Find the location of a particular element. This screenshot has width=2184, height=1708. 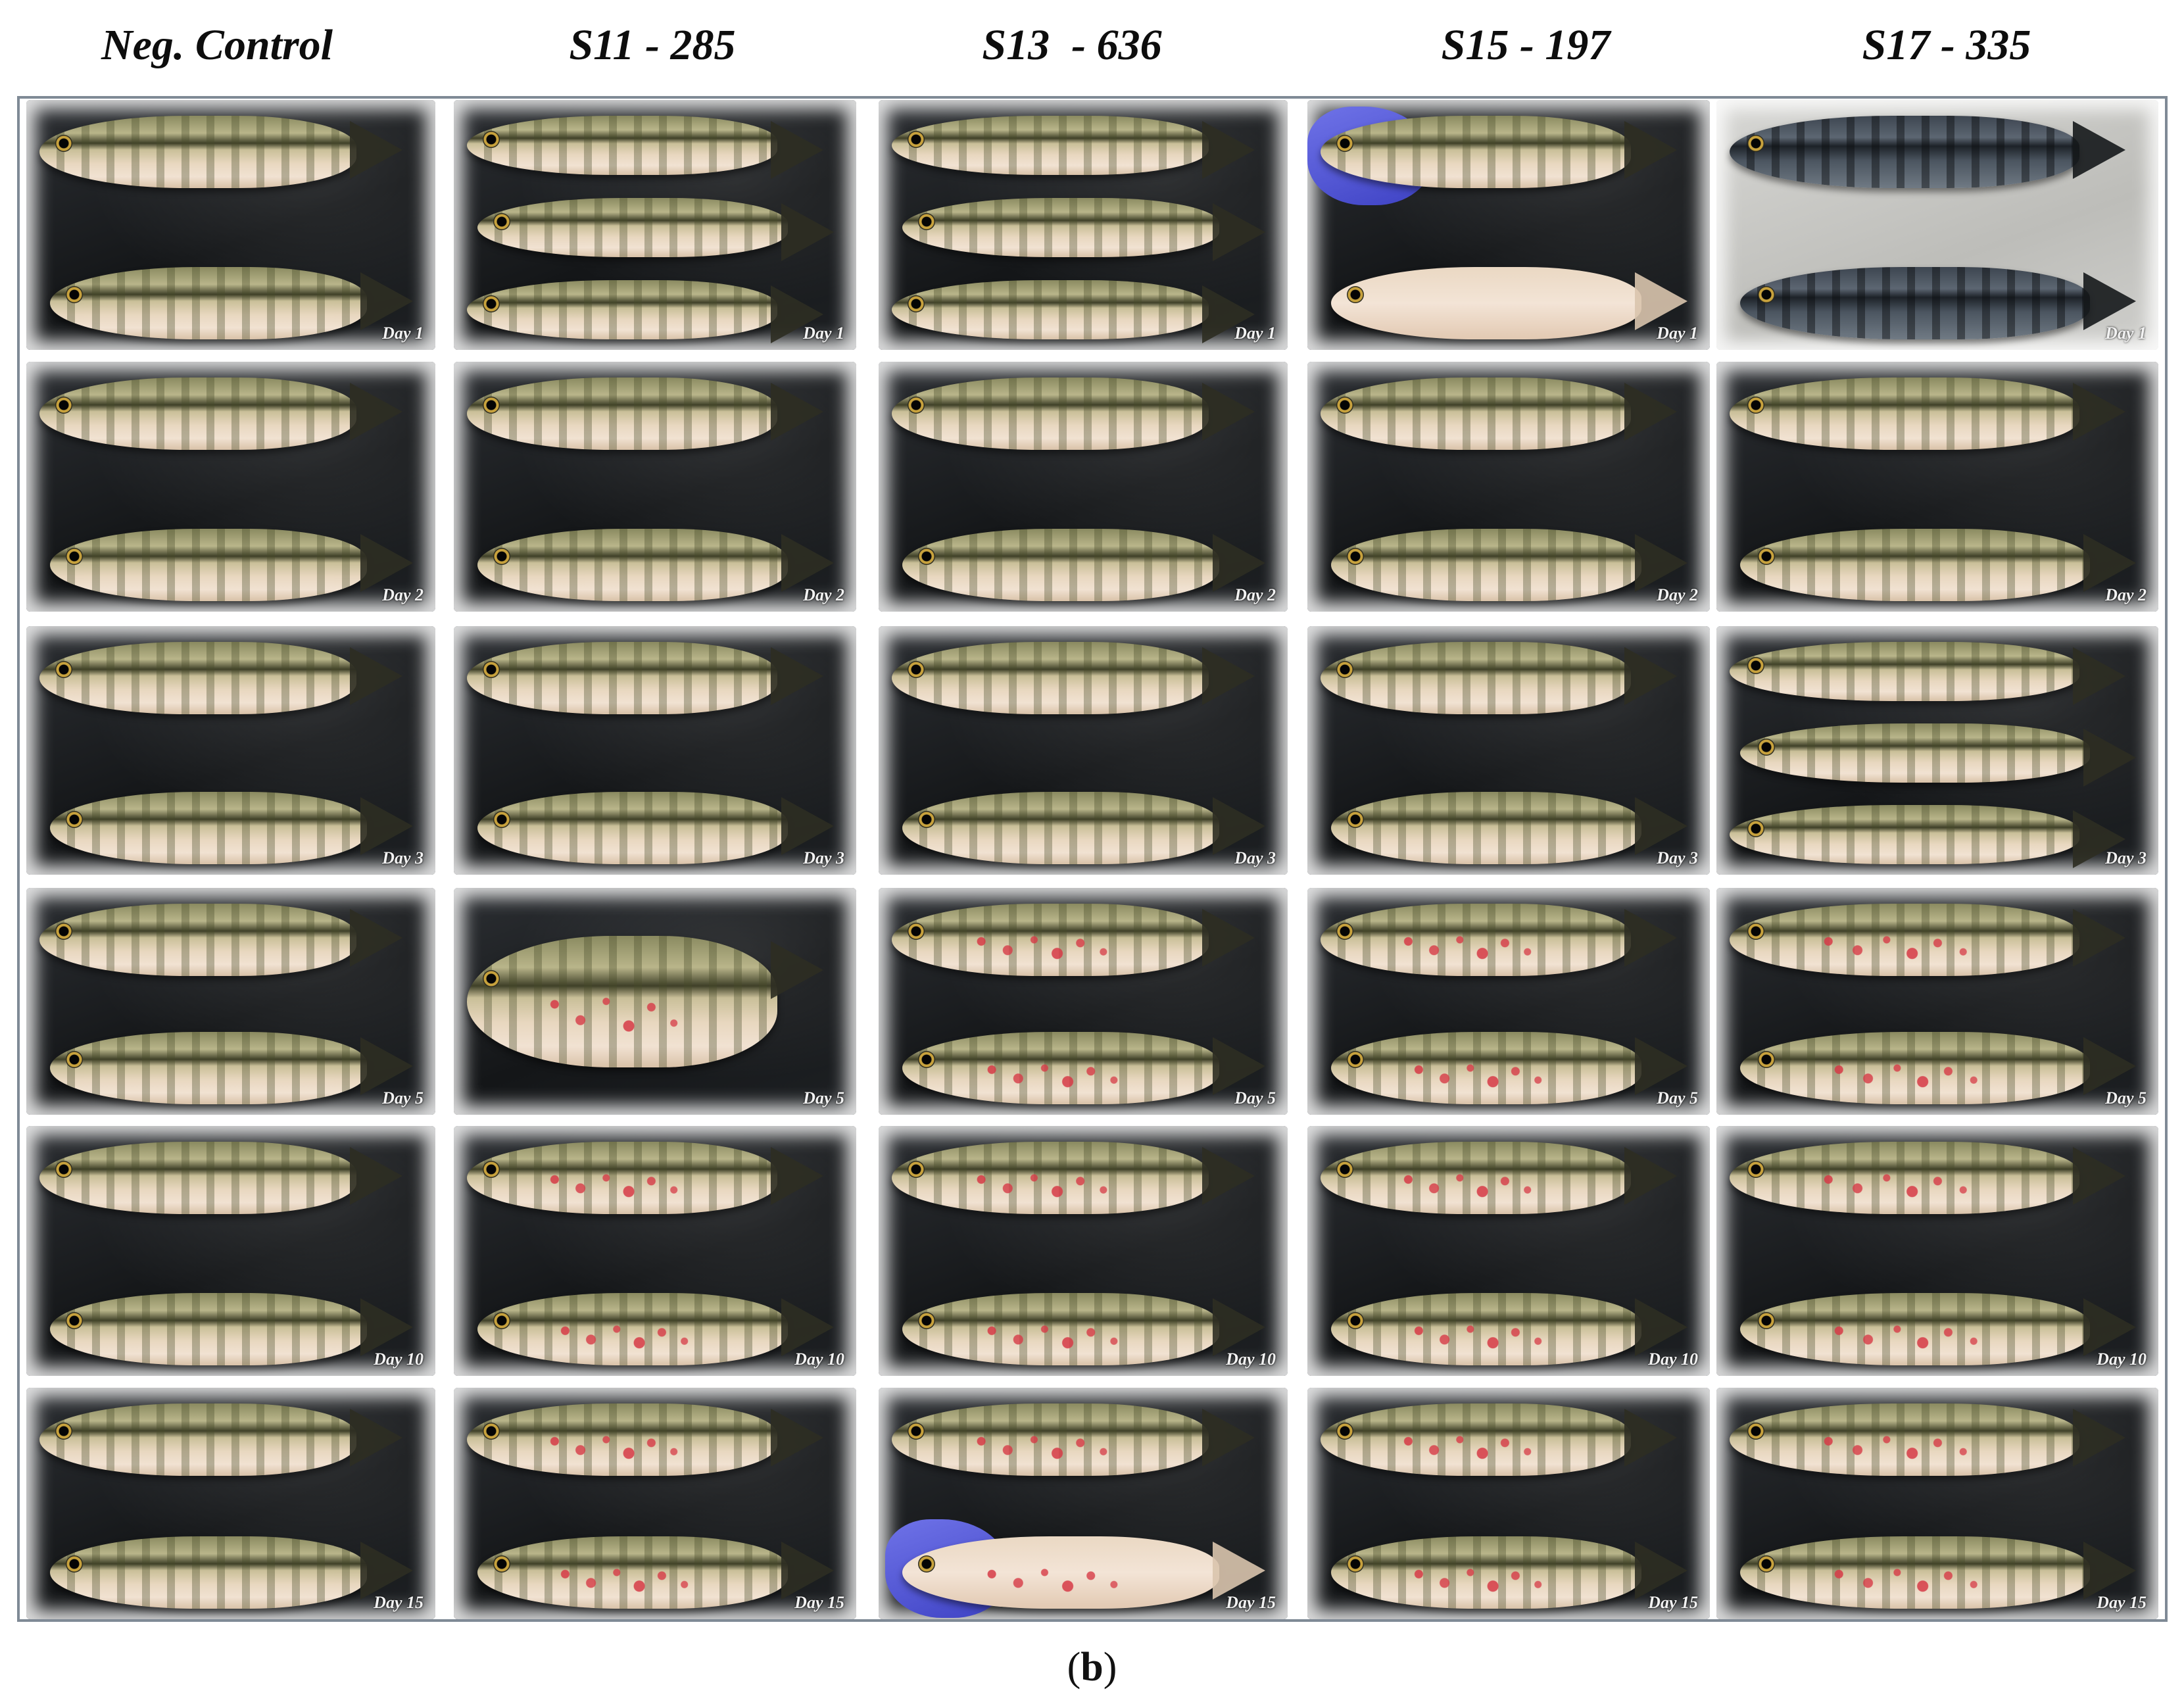

column-header-s15-197: S15 - 197 is located at coordinates (1526, 45).